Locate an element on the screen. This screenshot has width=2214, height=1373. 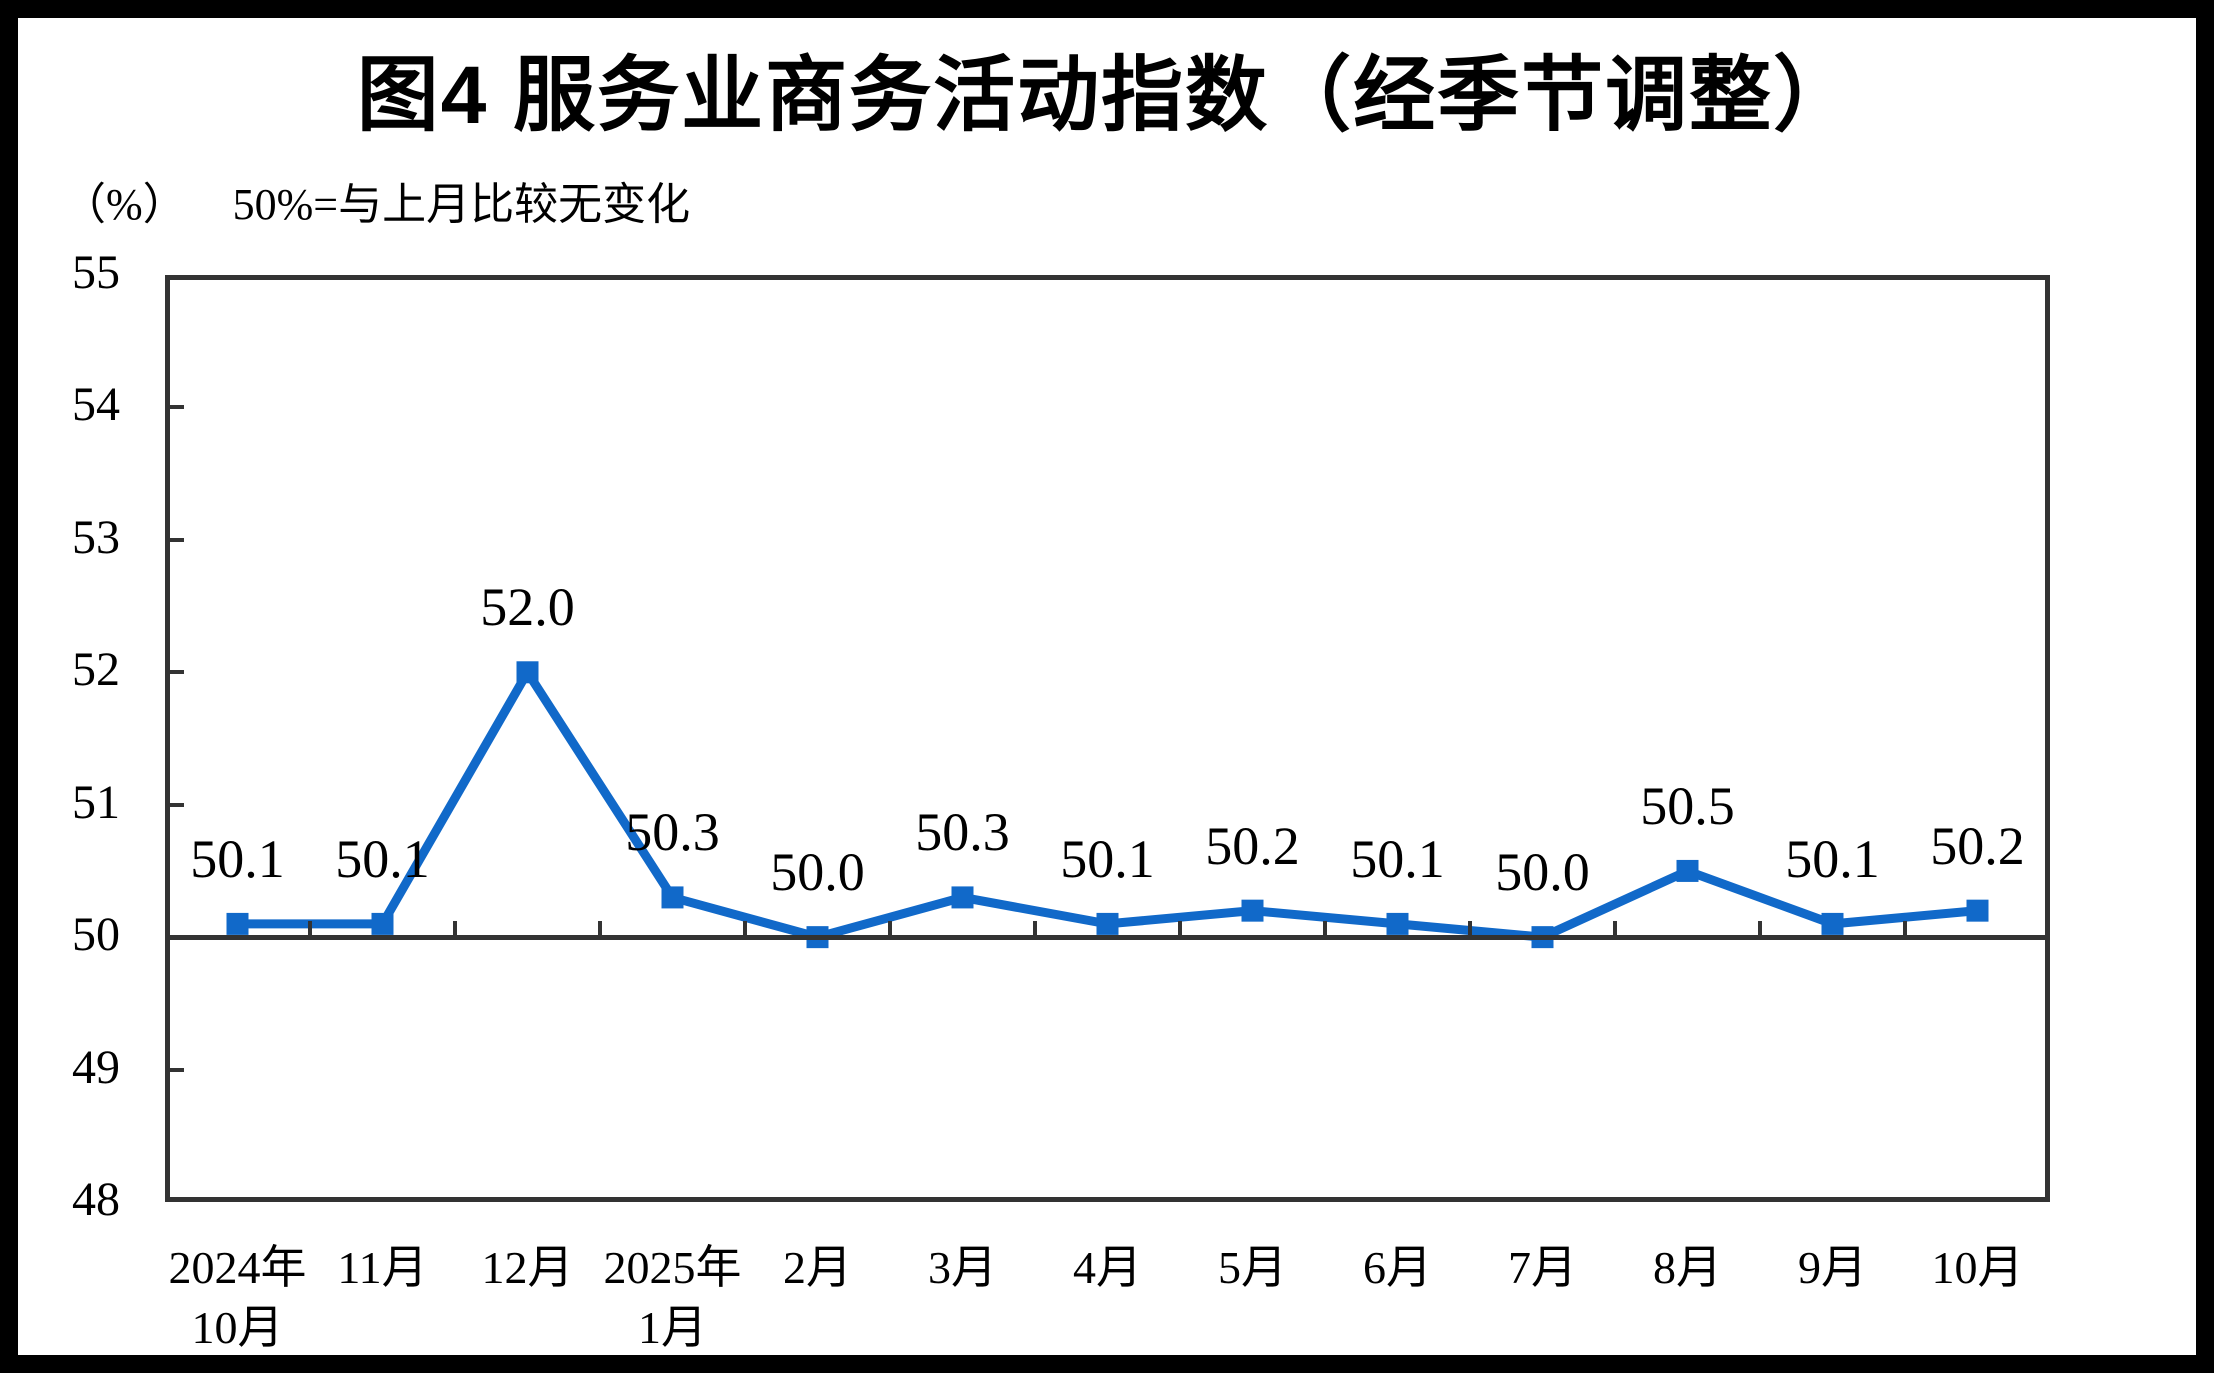
x-axis-label-line: 2月 is located at coordinates (817, 1267).